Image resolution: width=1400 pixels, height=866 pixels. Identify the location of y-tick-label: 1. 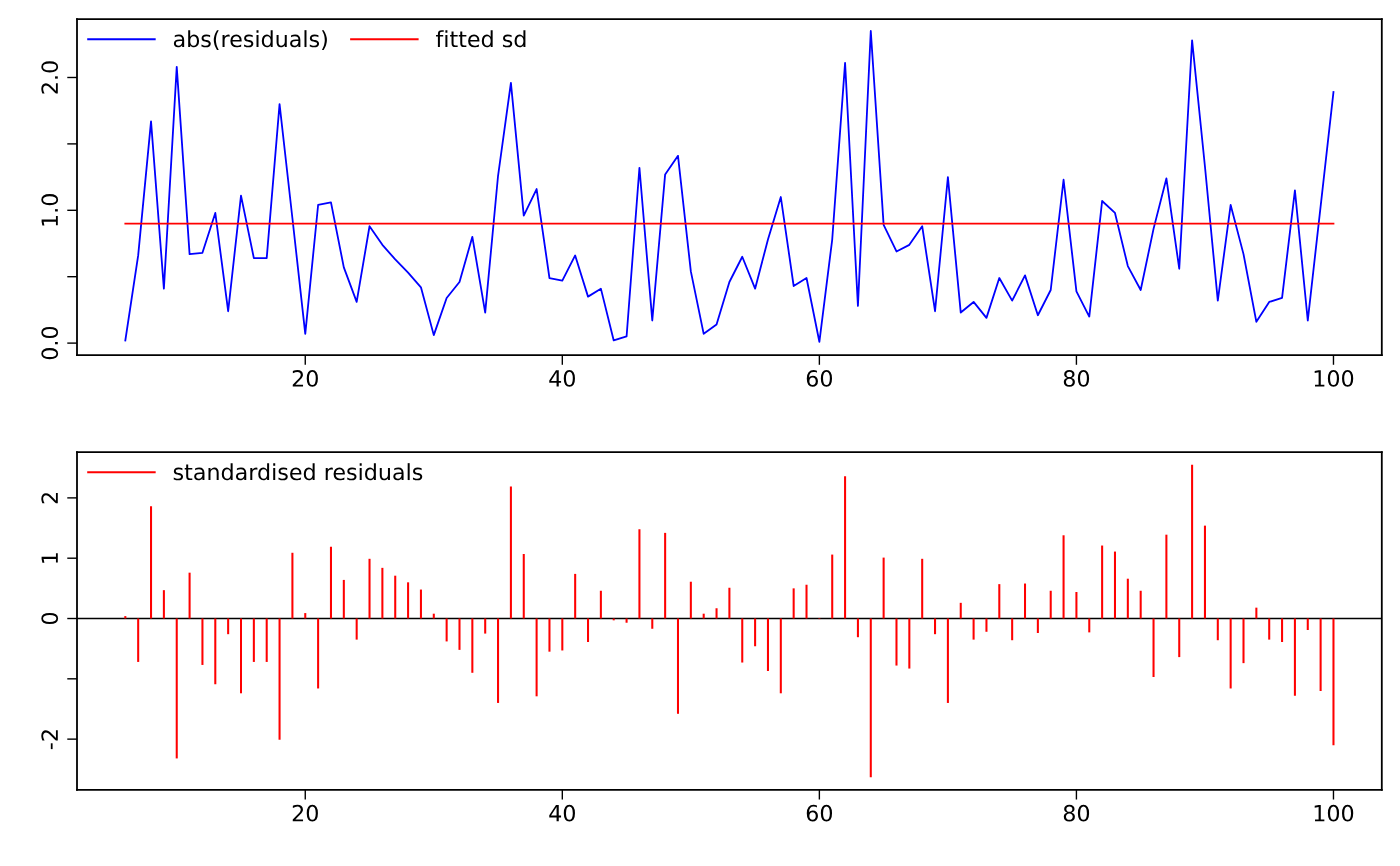
(49, 558).